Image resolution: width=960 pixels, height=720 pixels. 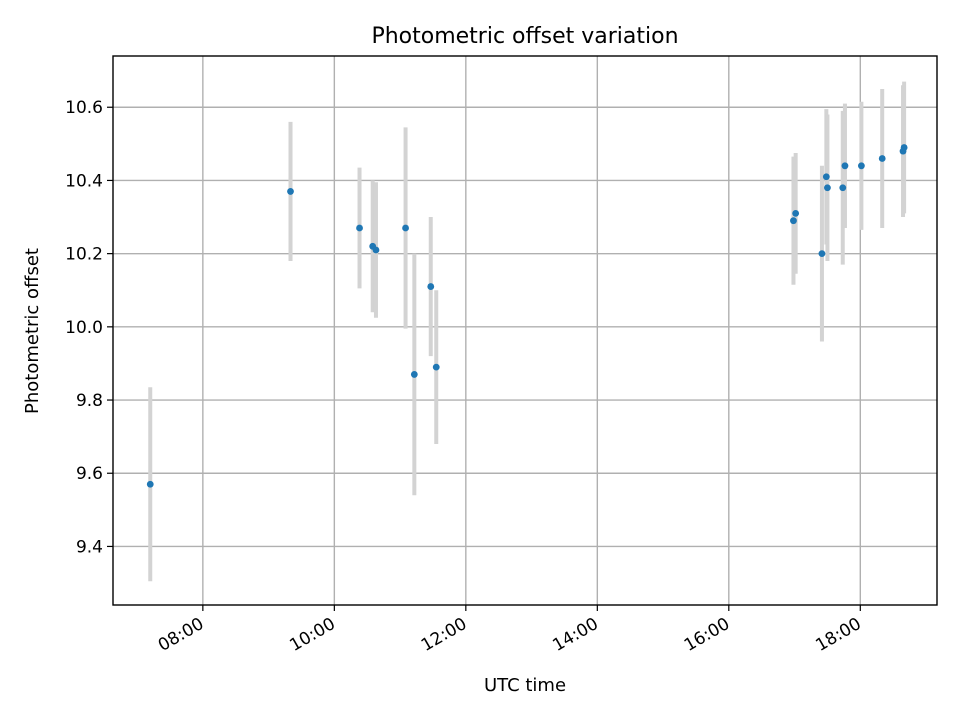 What do you see at coordinates (89, 547) in the screenshot?
I see `y-tick-label: 9.4` at bounding box center [89, 547].